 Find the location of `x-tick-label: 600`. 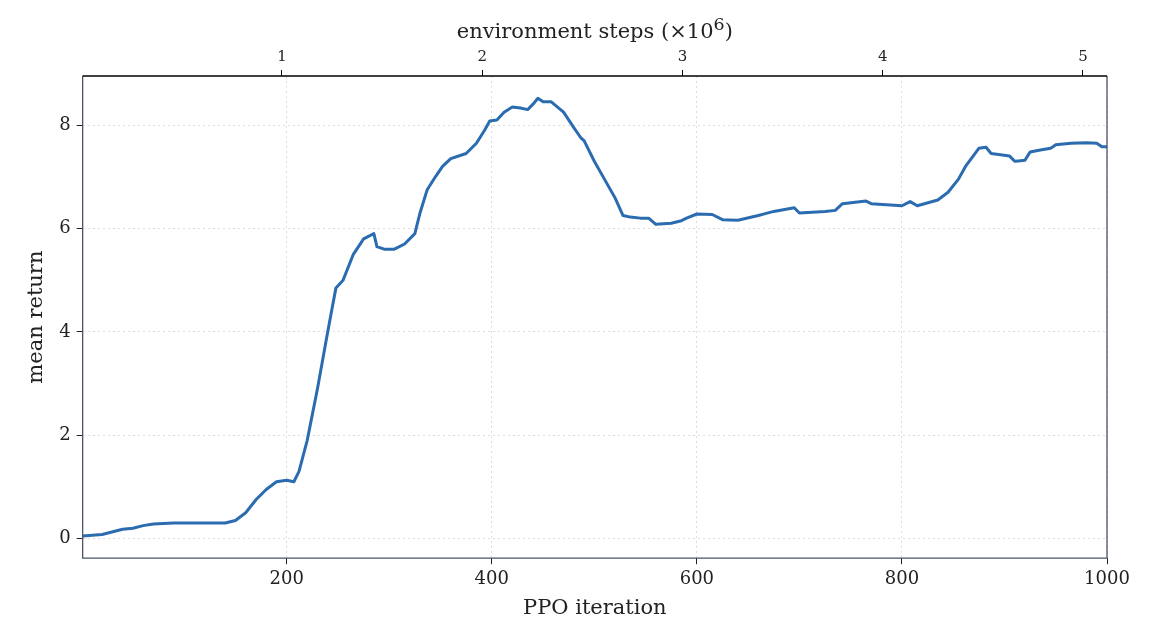

x-tick-label: 600 is located at coordinates (697, 577).